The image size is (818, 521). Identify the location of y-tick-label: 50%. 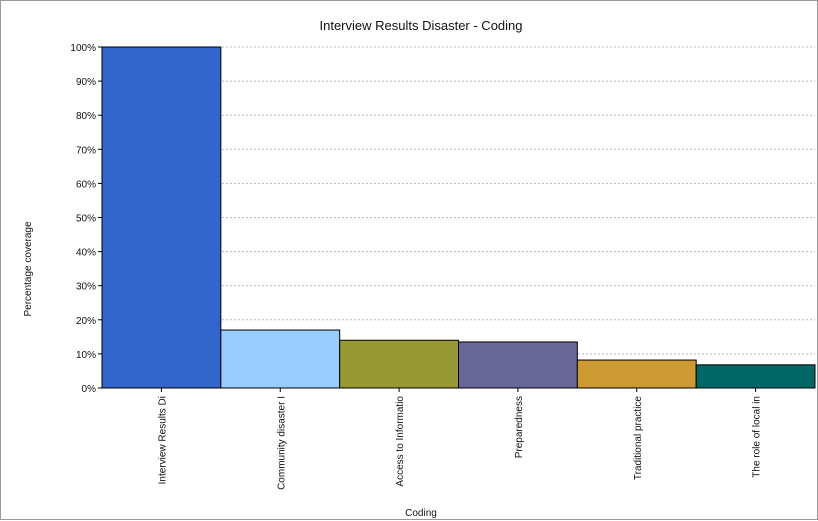
(86, 219).